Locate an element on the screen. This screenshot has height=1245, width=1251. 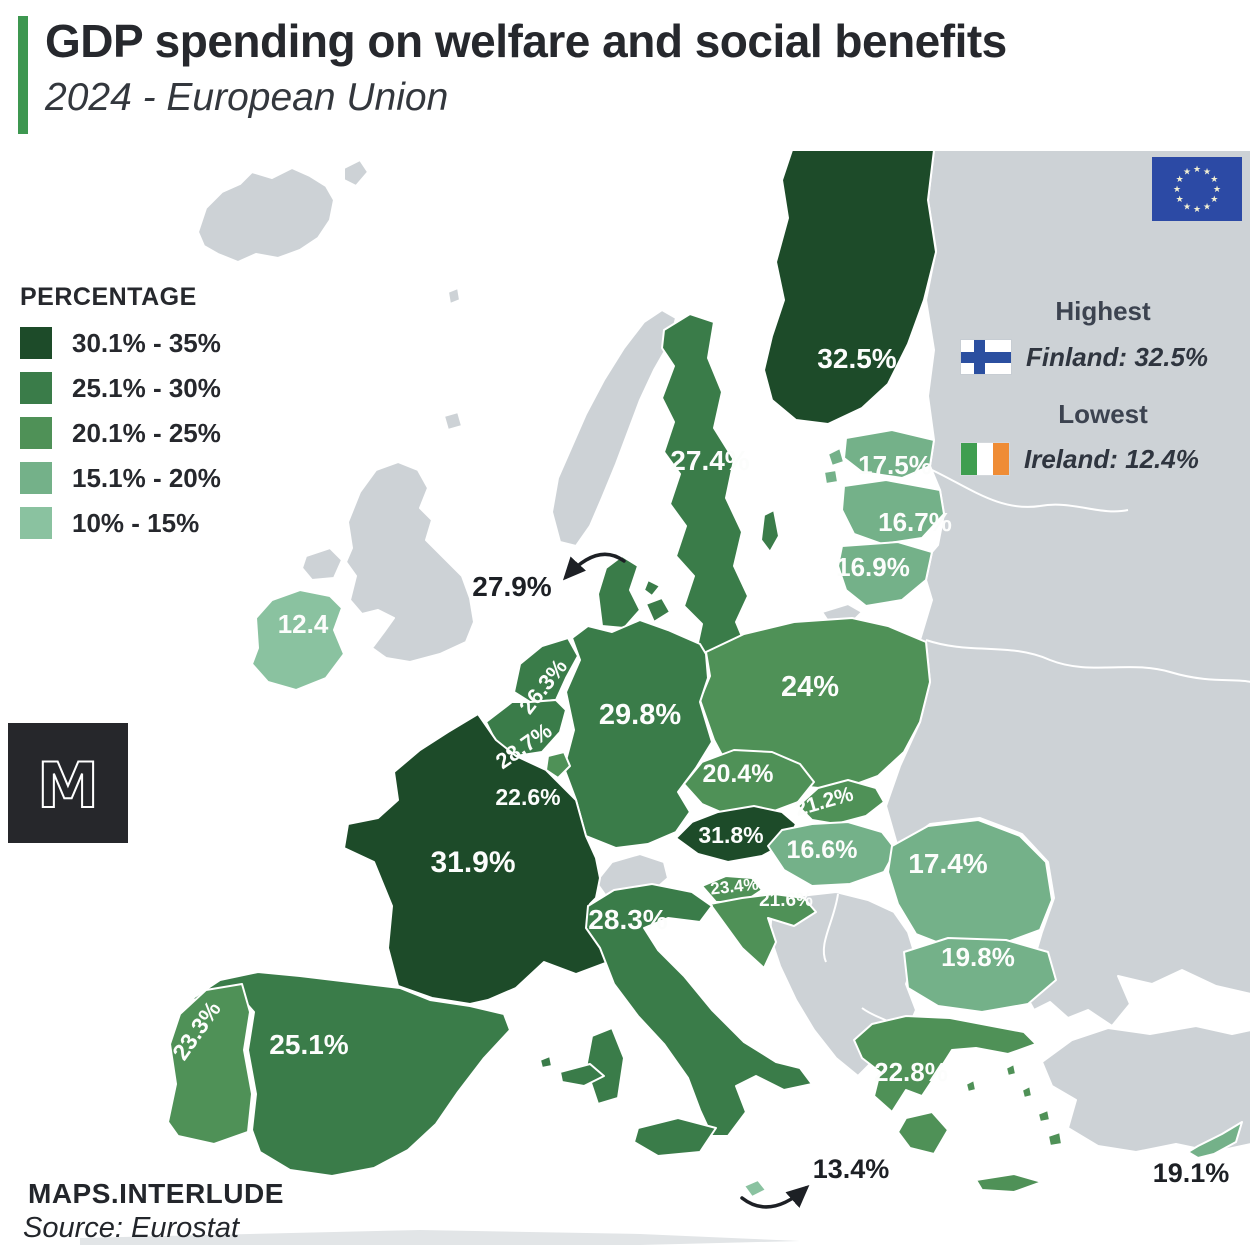
value-label-italy: 28.3% is located at coordinates (627, 919).